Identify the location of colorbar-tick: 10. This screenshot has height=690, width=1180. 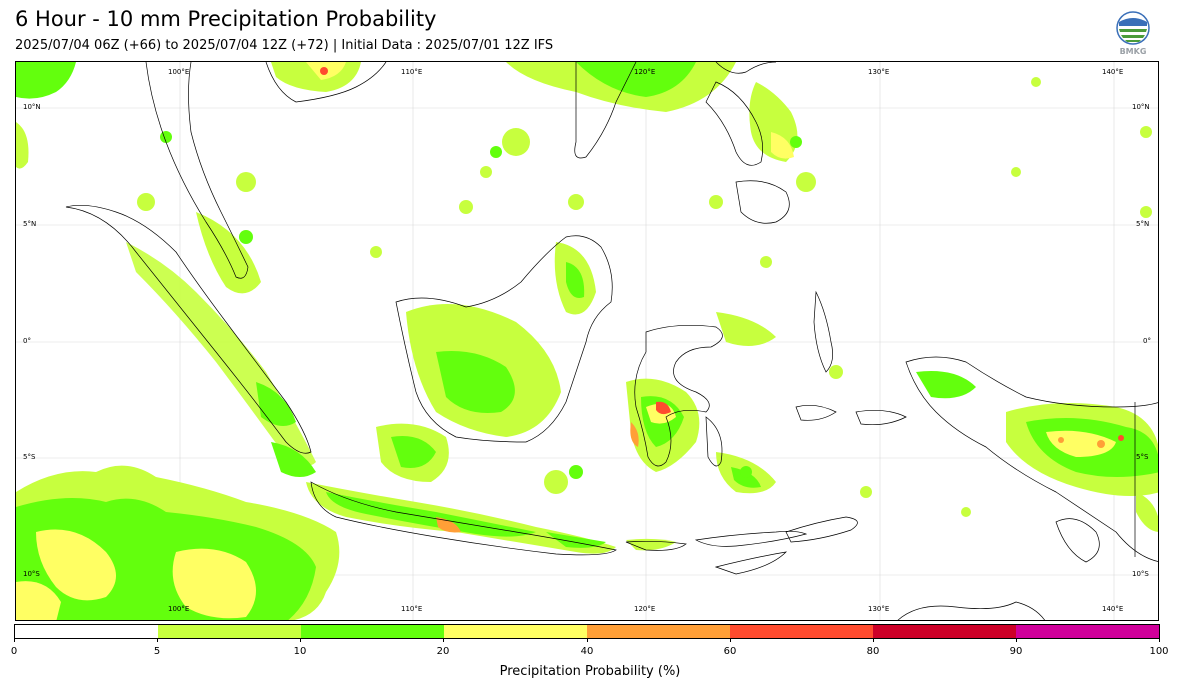
(300, 651).